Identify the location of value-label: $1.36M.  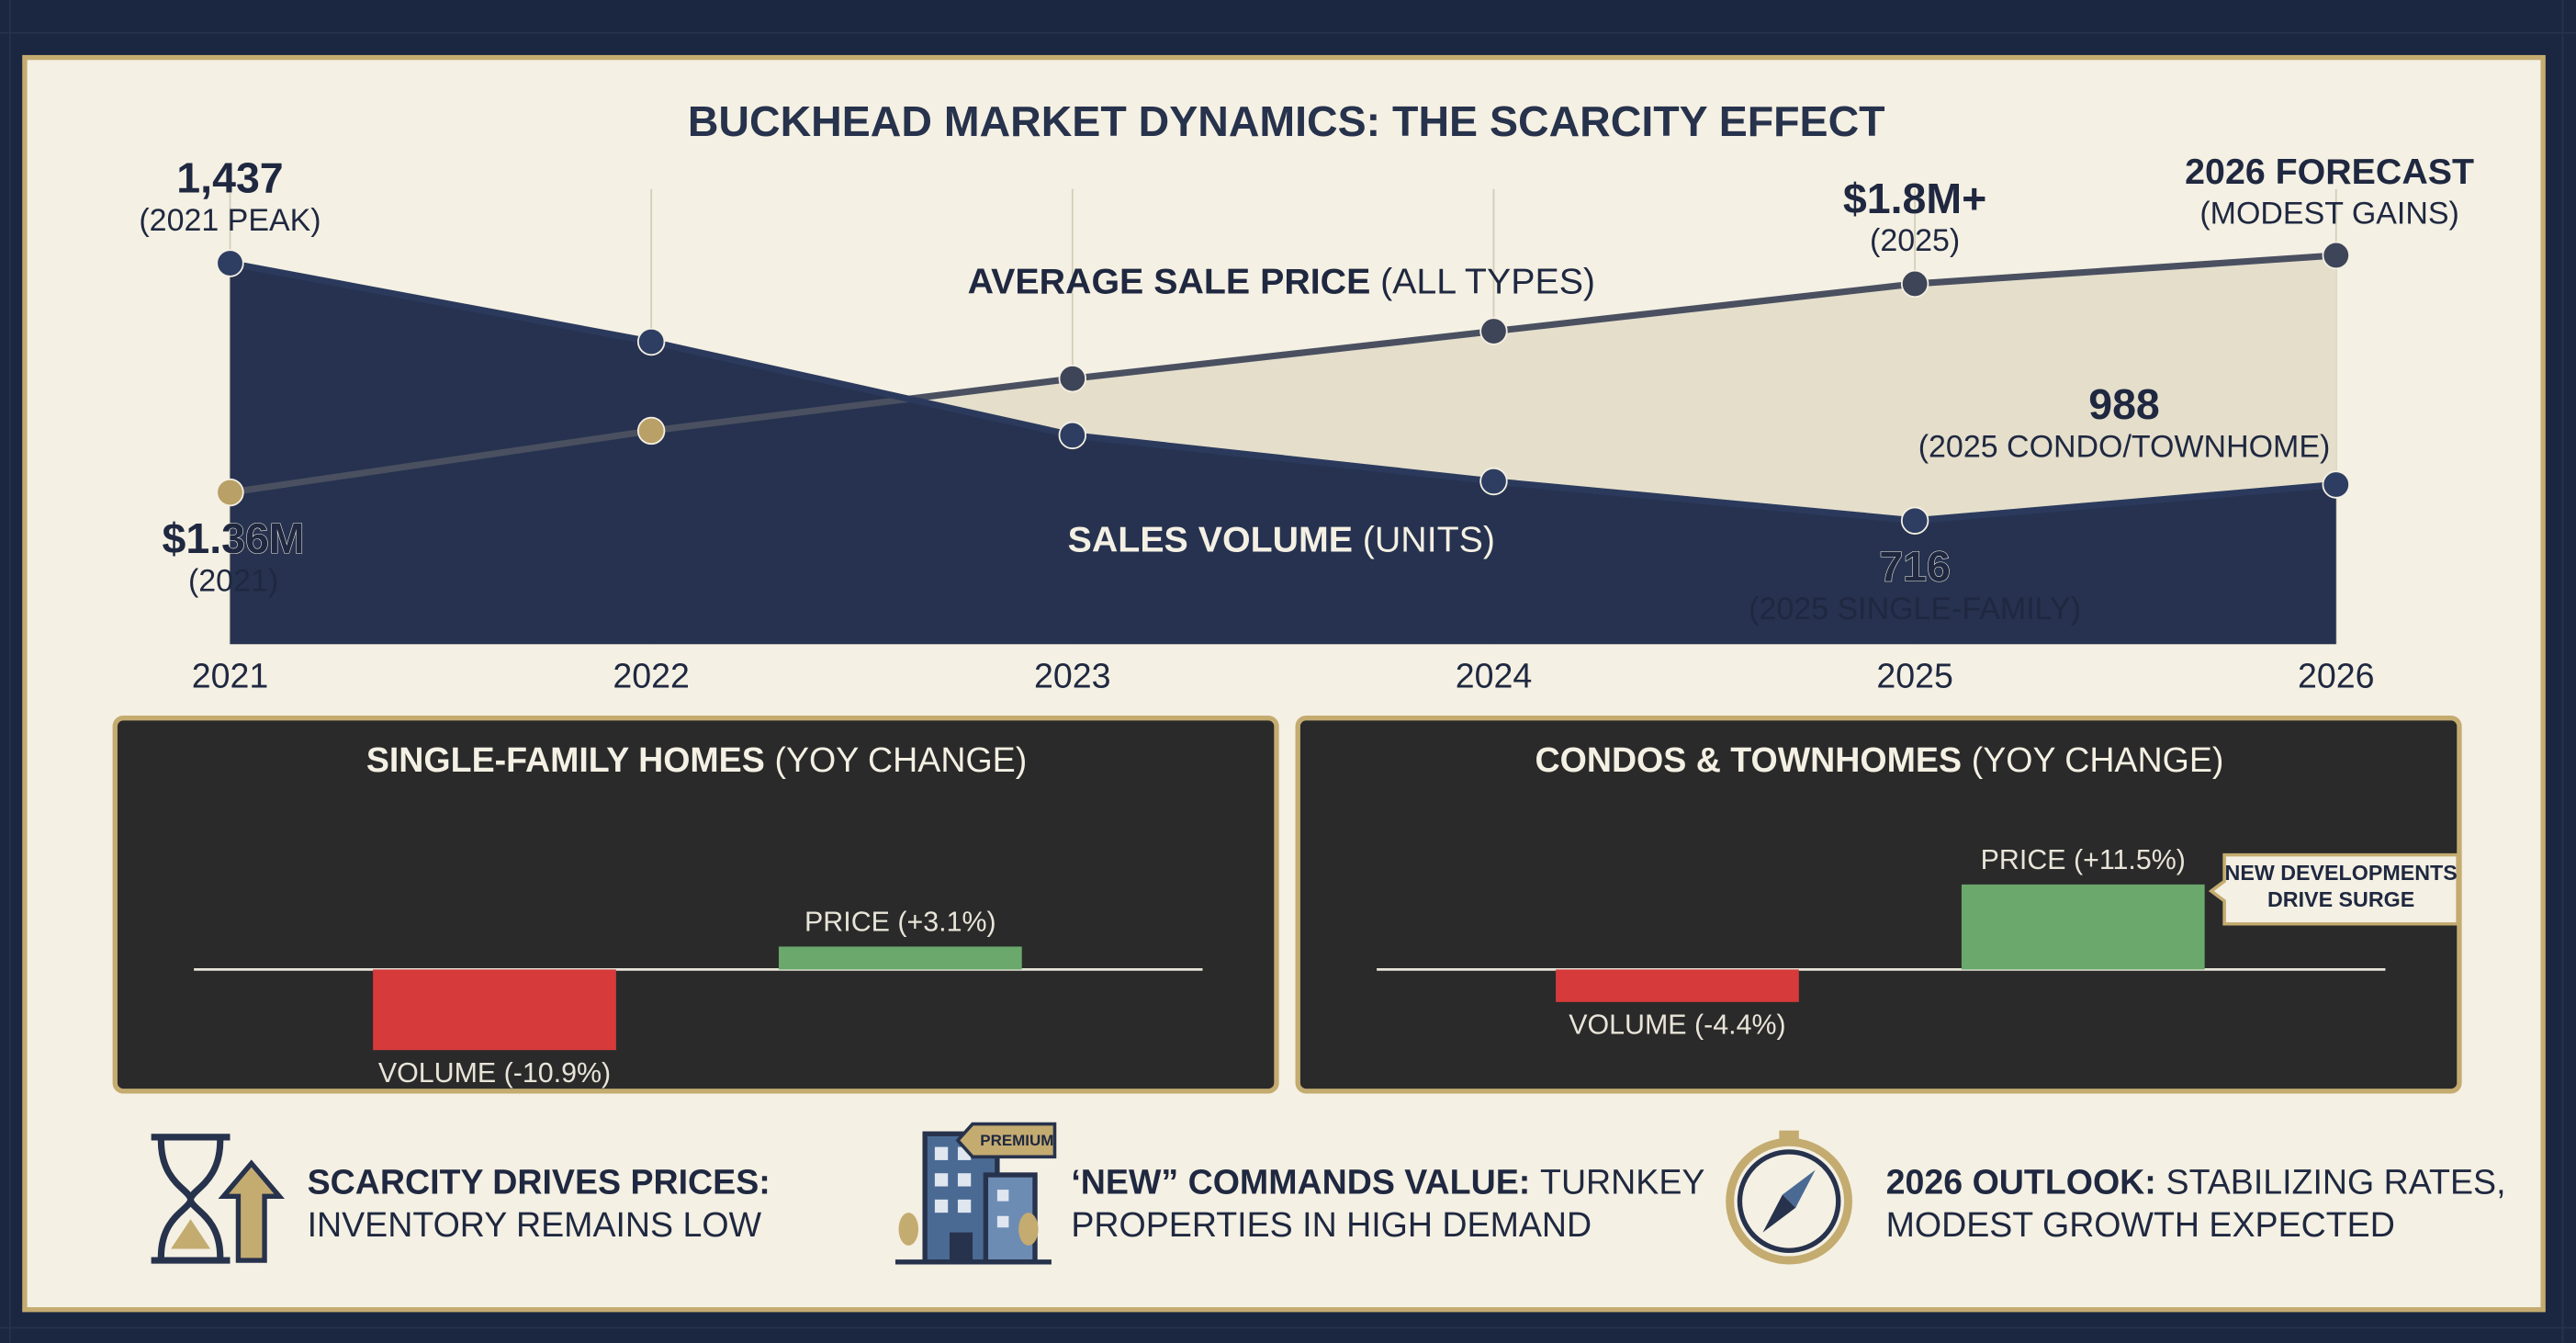
(234, 538).